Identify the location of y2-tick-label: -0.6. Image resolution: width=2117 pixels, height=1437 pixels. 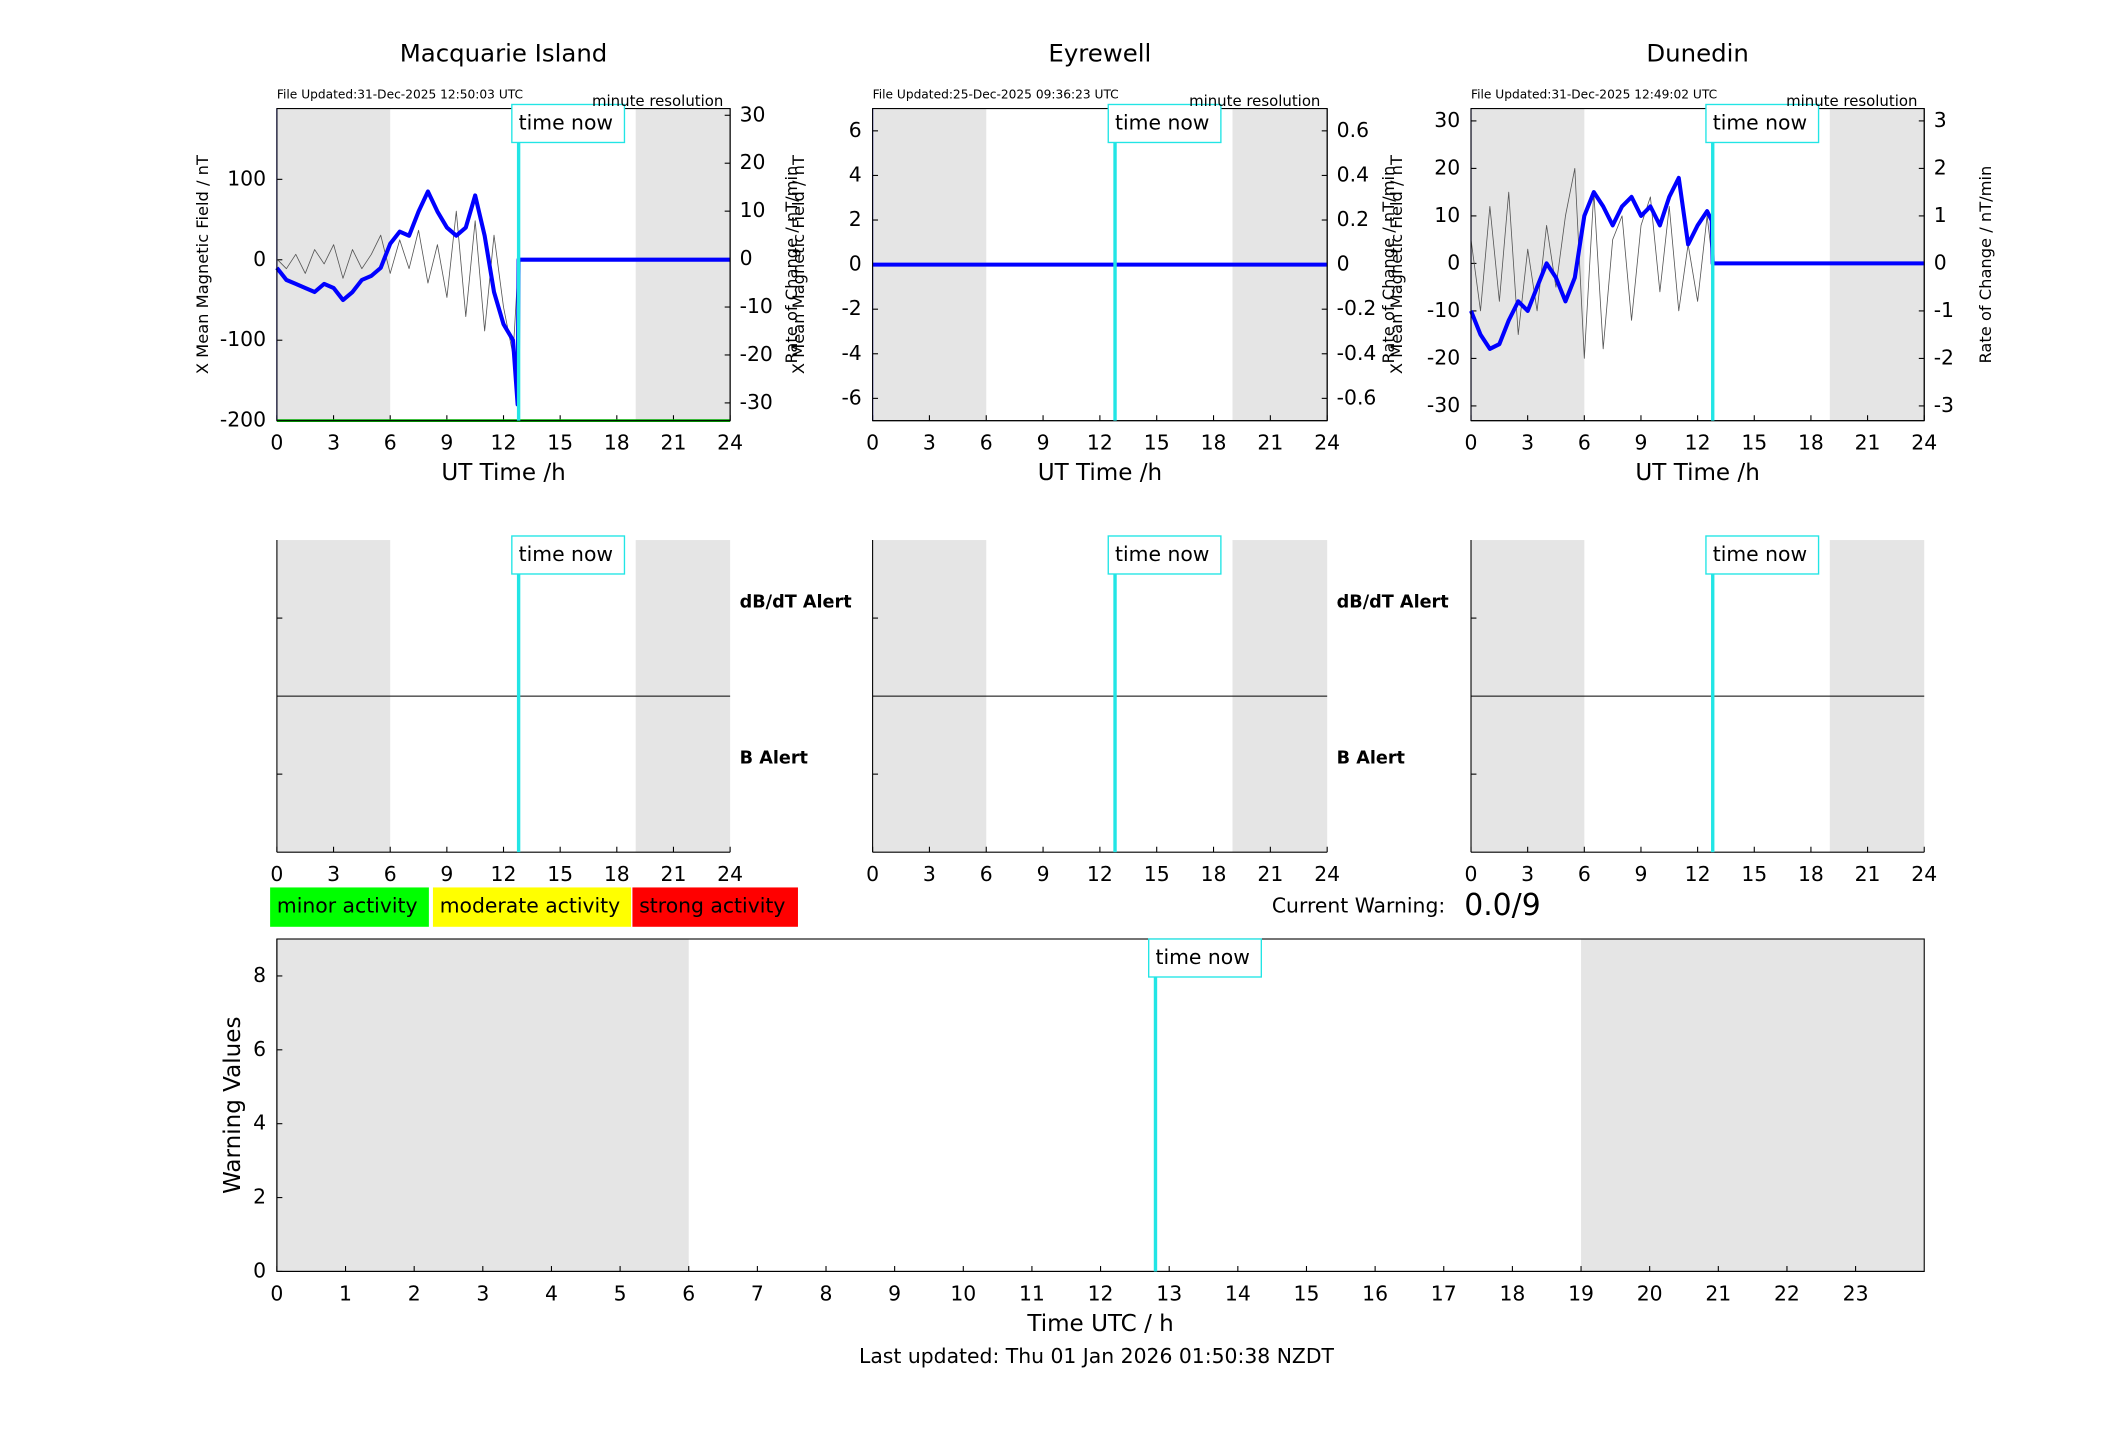
(1357, 397).